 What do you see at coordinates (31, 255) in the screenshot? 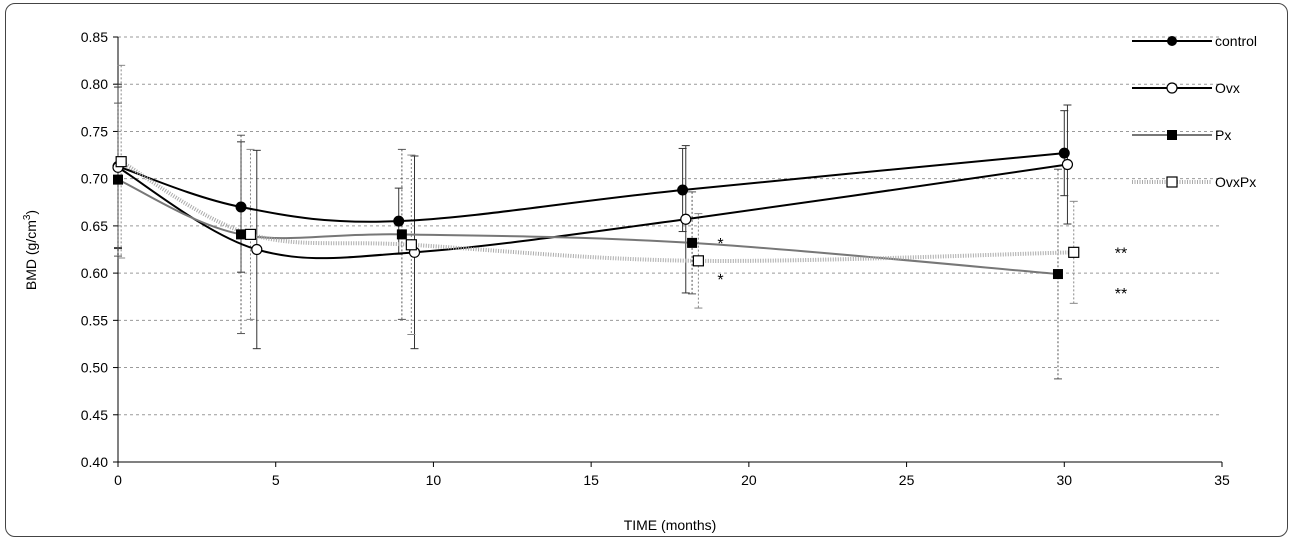
I see `y-axis-title-main: BMD (g/cm` at bounding box center [31, 255].